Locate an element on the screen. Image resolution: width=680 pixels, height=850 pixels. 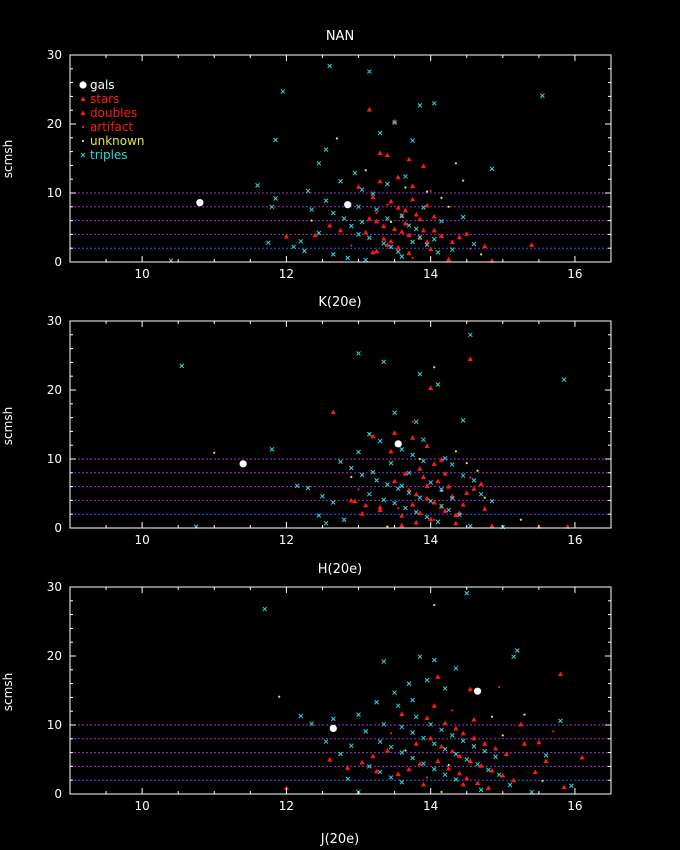
x-tick-label: 12 is located at coordinates (286, 540).